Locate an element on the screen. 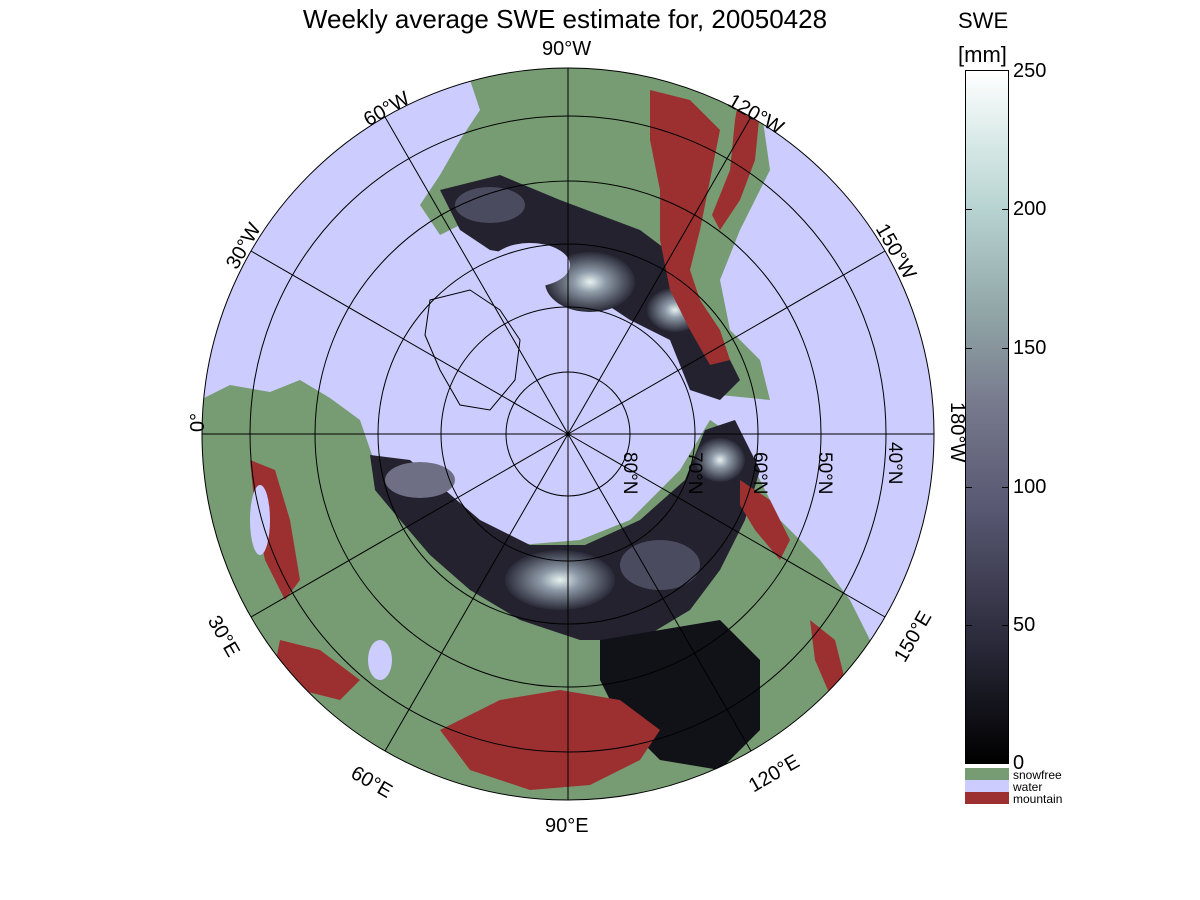 The height and width of the screenshot is (900, 1200). mountain-rockies is located at coordinates (690, 227).